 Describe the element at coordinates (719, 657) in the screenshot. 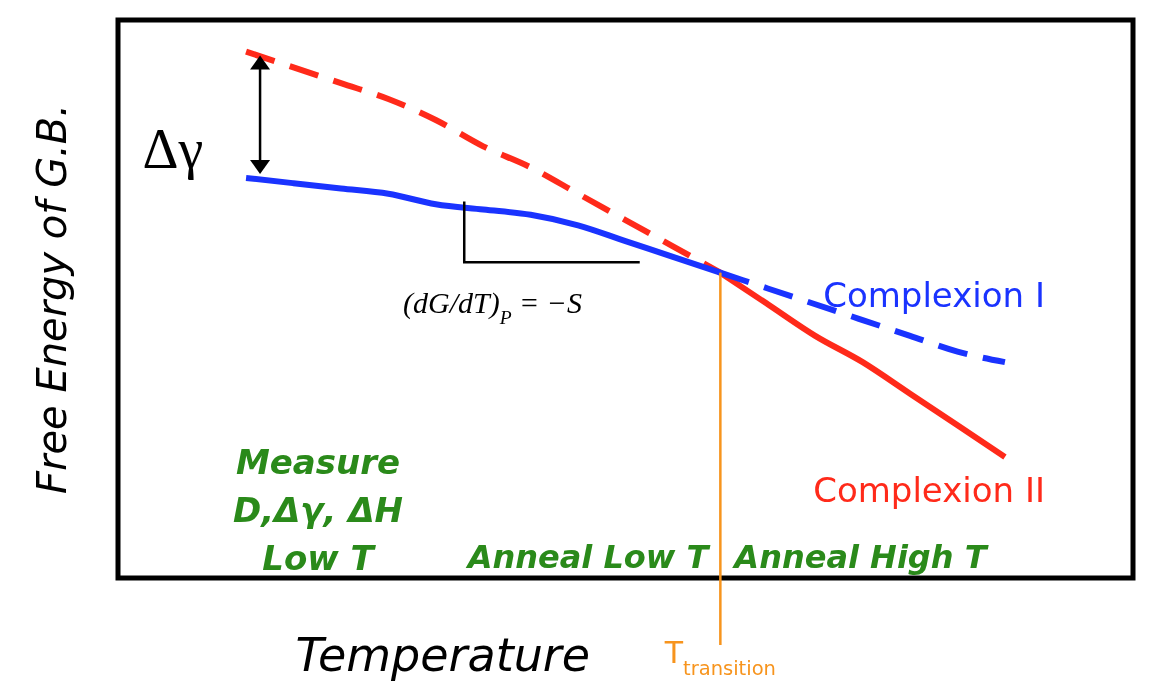

I see `text: T$_{transition}$` at that location.